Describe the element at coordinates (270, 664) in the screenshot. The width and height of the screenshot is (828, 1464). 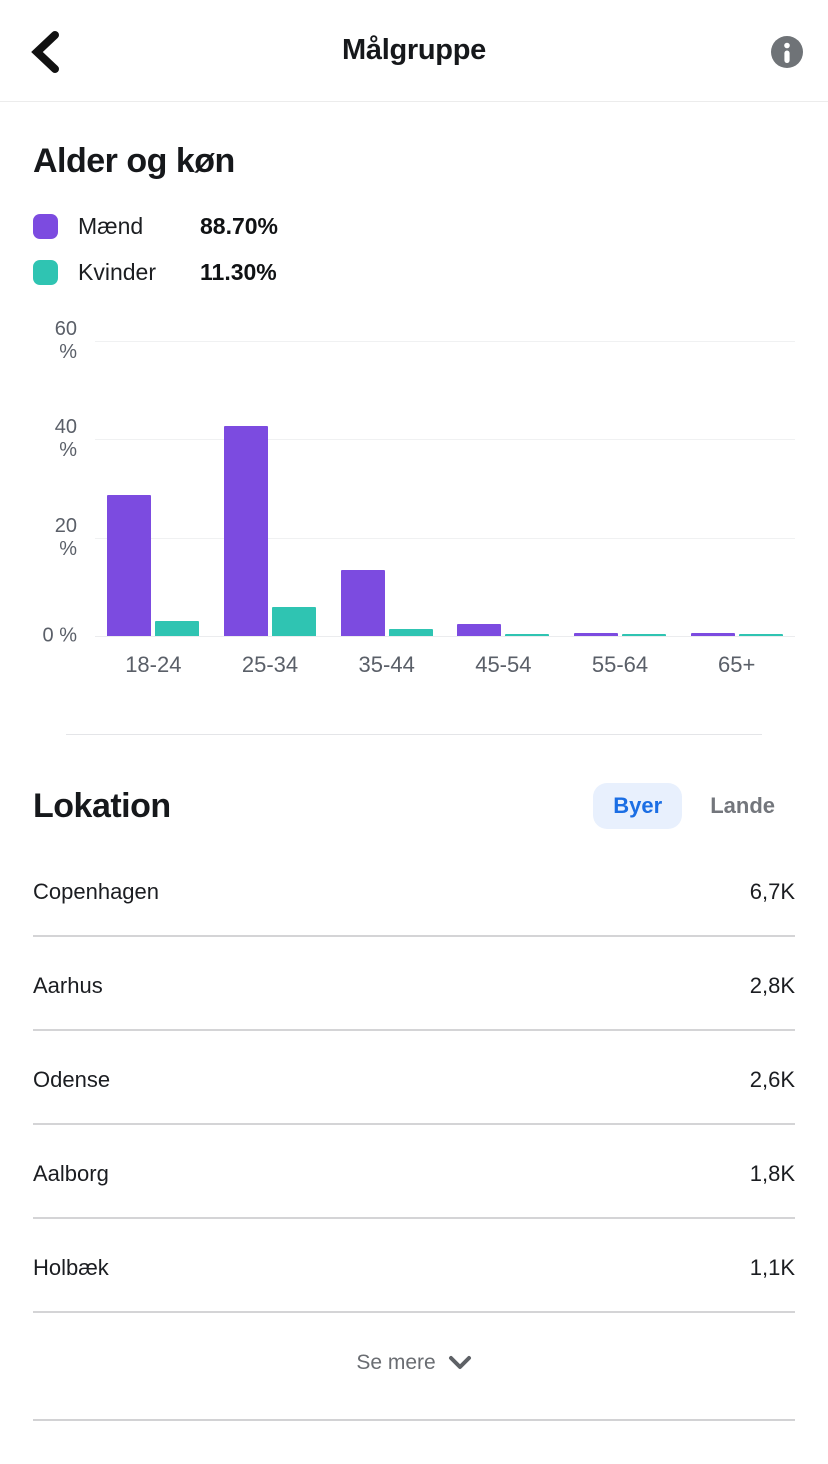
I see `x-axis-label-25-34: 25-34` at that location.